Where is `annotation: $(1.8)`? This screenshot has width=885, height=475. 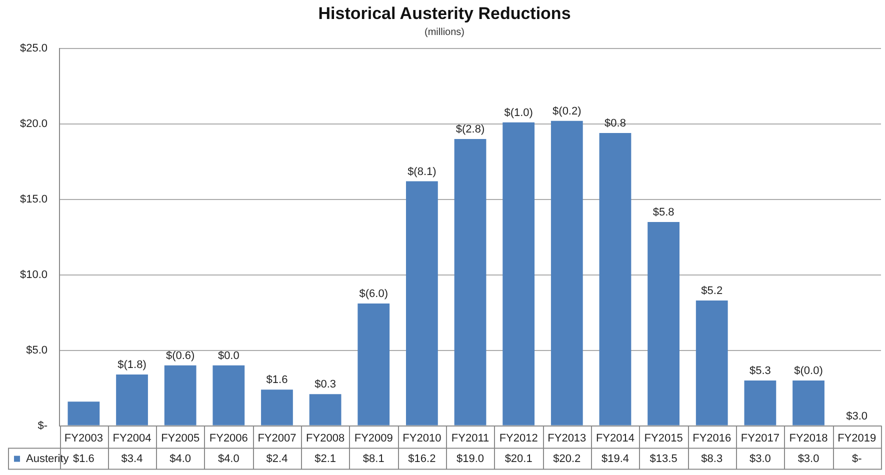
annotation: $(1.8) is located at coordinates (132, 365).